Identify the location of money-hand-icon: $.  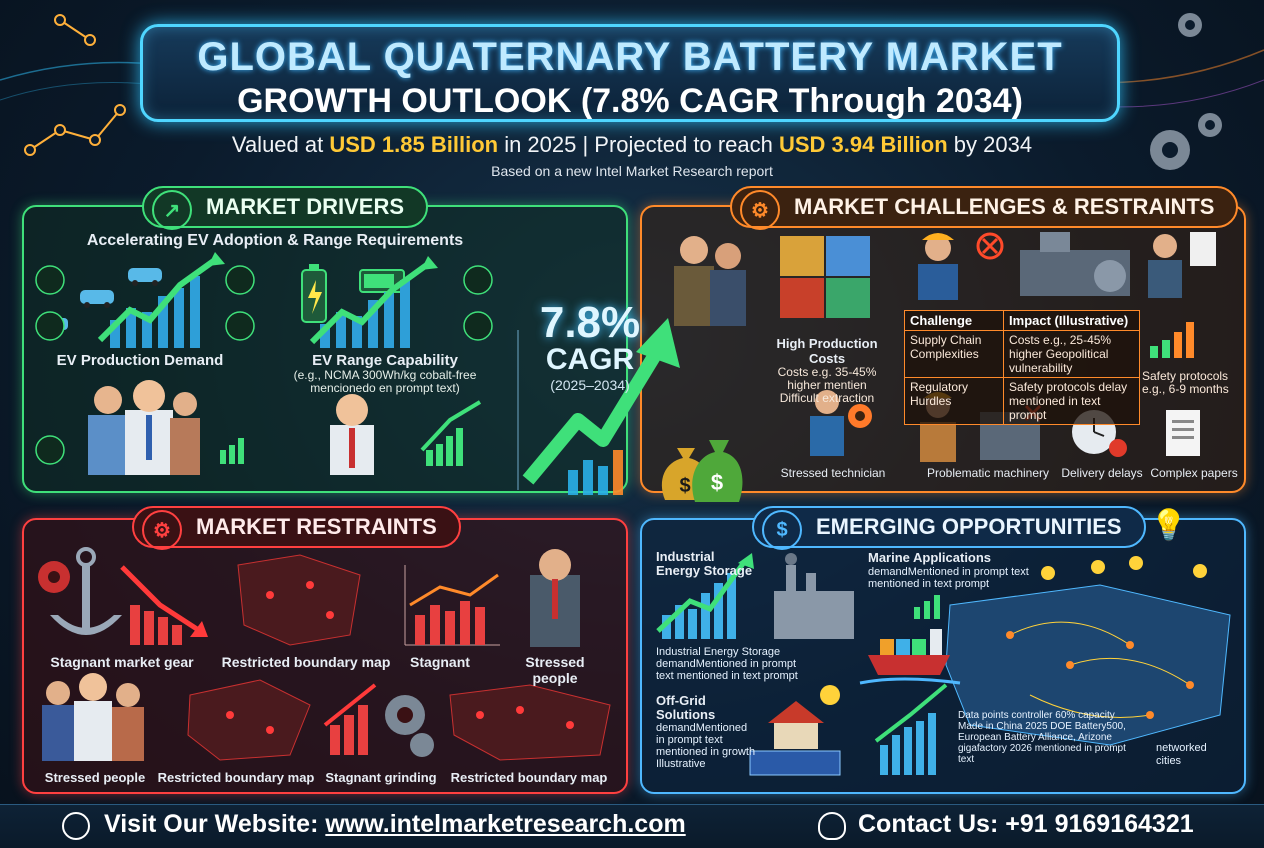
(782, 530).